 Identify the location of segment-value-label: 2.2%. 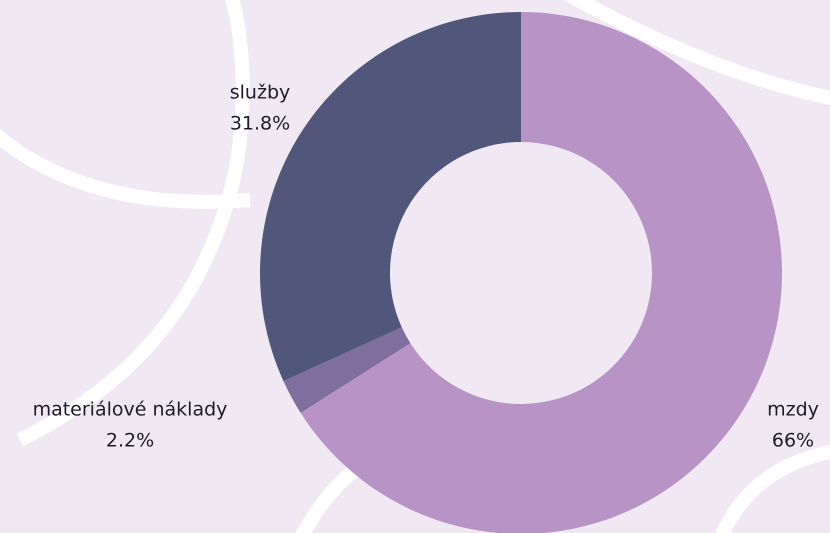
(130, 441).